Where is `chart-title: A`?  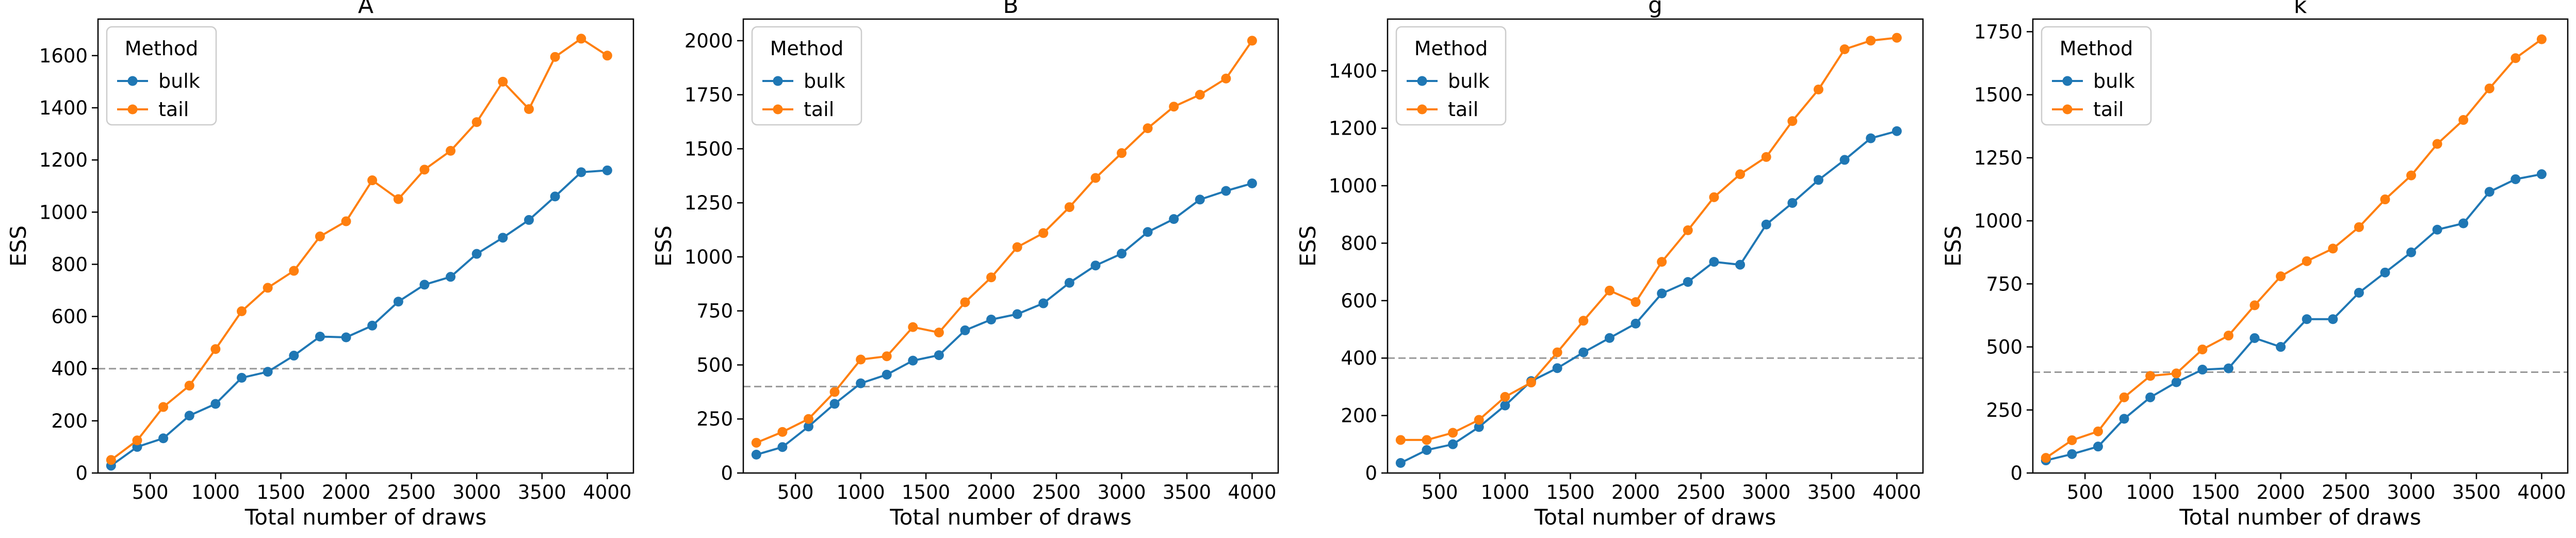
chart-title: A is located at coordinates (366, 9).